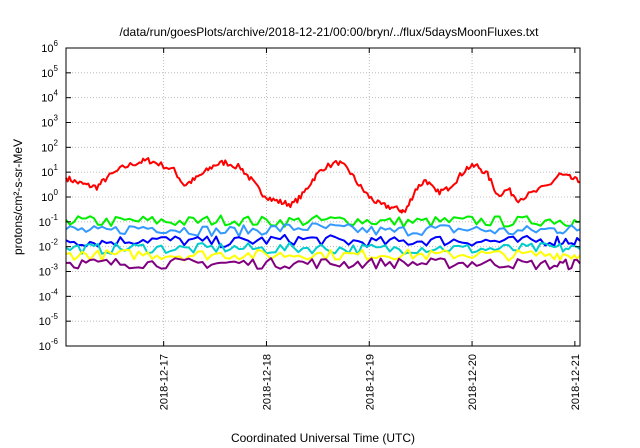 This screenshot has height=448, width=640. I want to click on y-axis-label: protons/cm²-s-sr-MeV, so click(18, 197).